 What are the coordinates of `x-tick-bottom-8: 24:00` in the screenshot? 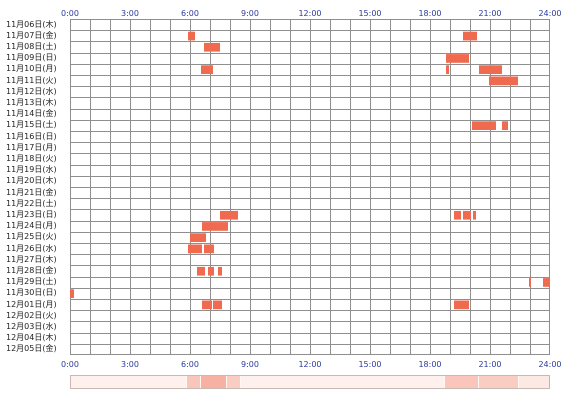 It's located at (550, 364).